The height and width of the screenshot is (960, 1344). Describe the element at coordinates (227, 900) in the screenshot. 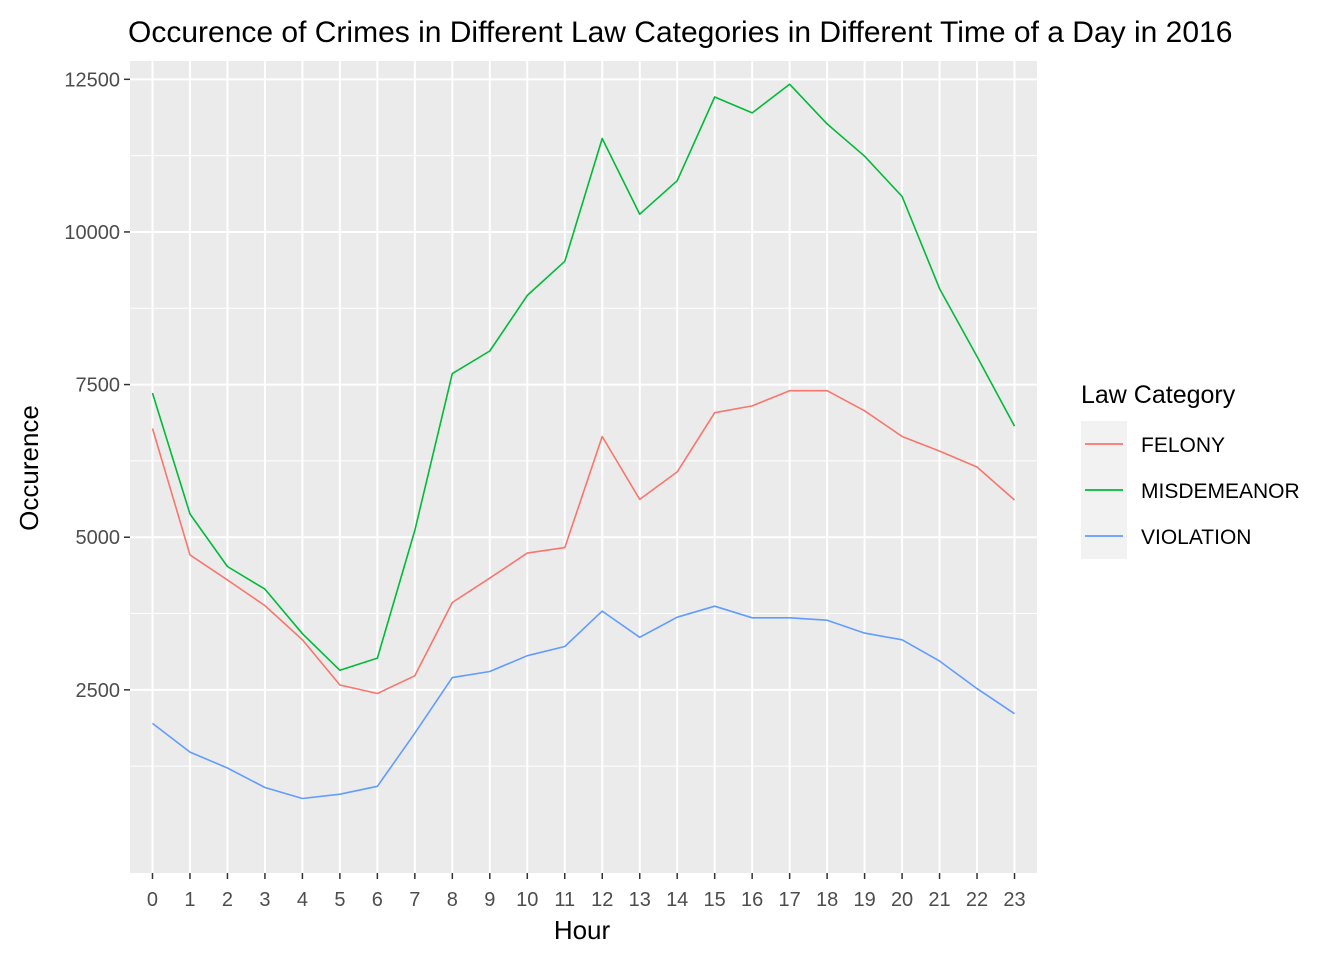

I see `x-tick-label: 2` at that location.